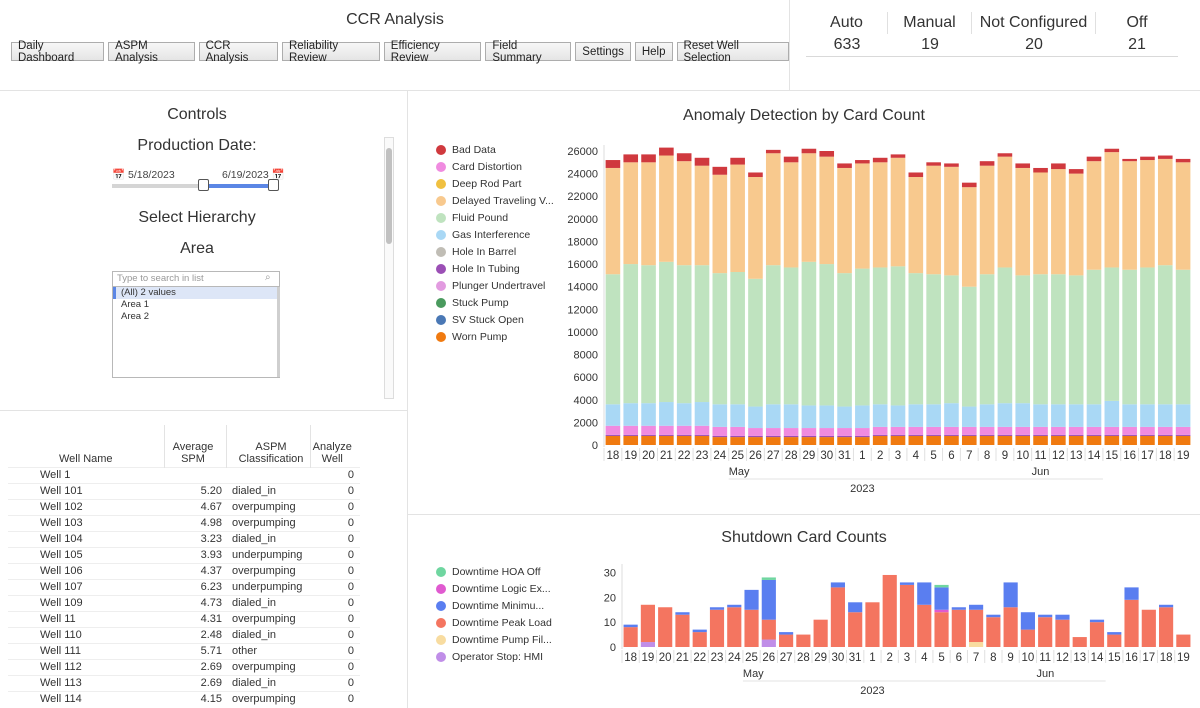  Describe the element at coordinates (495, 268) in the screenshot. I see `legend-item: Hole In Tubing` at that location.